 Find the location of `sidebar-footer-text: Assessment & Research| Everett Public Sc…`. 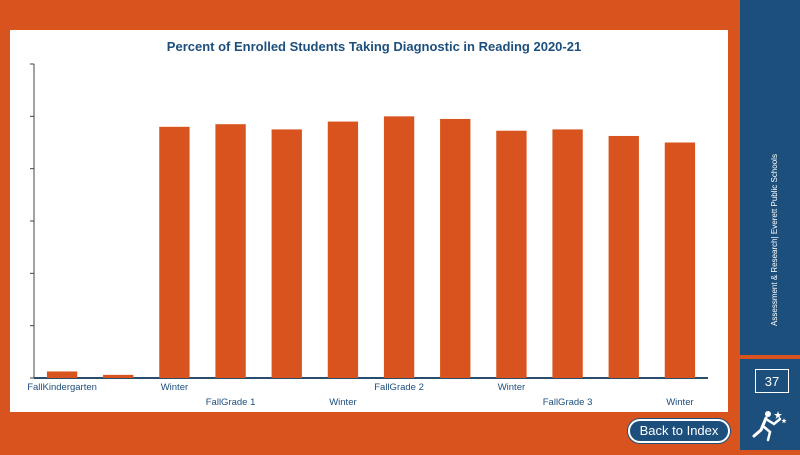

sidebar-footer-text: Assessment & Research| Everett Public Sc… is located at coordinates (774, 240).